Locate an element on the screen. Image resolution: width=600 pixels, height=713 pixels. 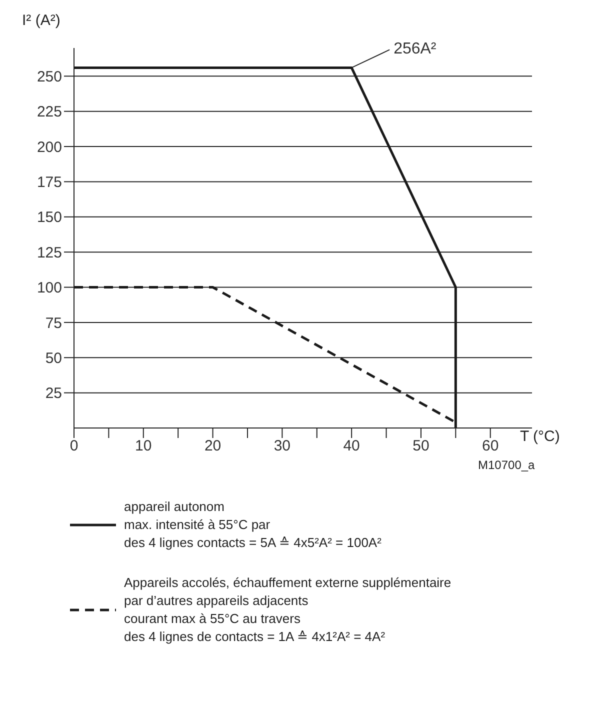
y-tick-label: 75 is located at coordinates (53, 323).